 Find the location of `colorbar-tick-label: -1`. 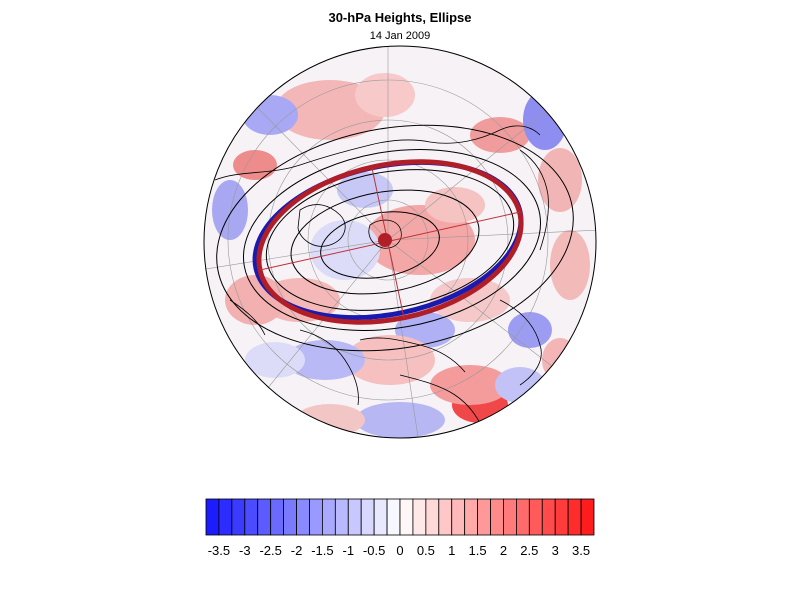

colorbar-tick-label: -1 is located at coordinates (348, 550).